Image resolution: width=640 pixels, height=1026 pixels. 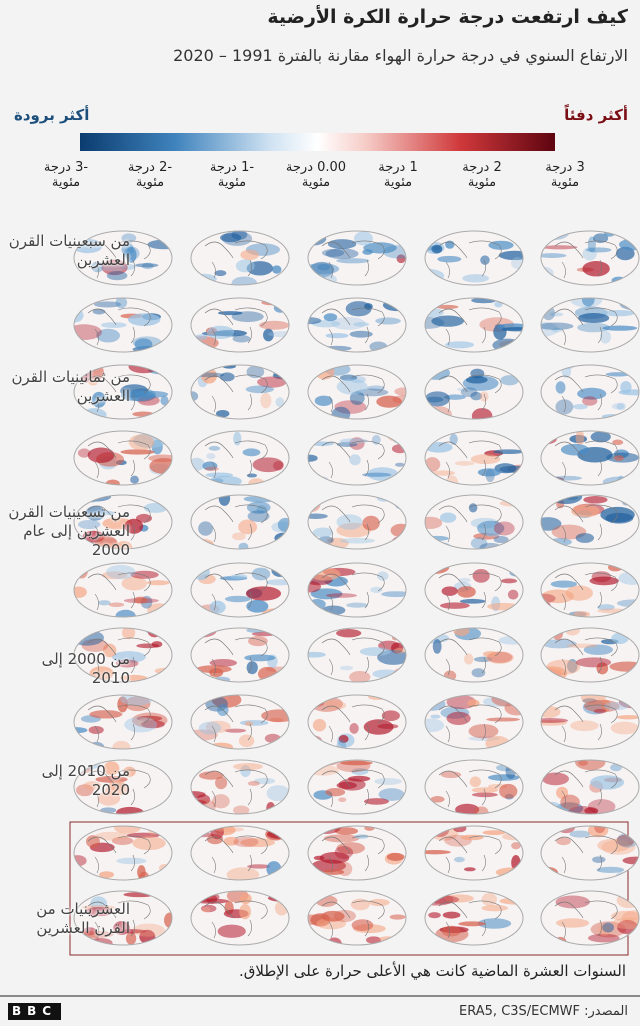 I want to click on color-tick-label: 1 درجة مئوية, so click(x=398, y=175).